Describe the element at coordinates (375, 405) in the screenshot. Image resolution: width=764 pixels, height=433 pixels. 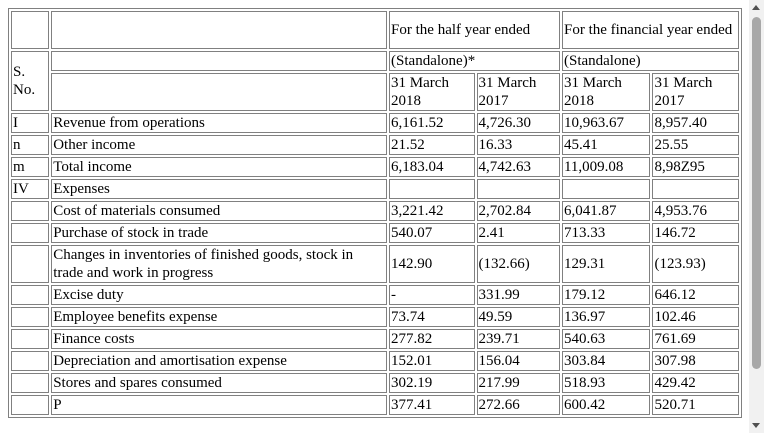
I see `table-row: P 377.41 272.66 600.42 520.71` at that location.